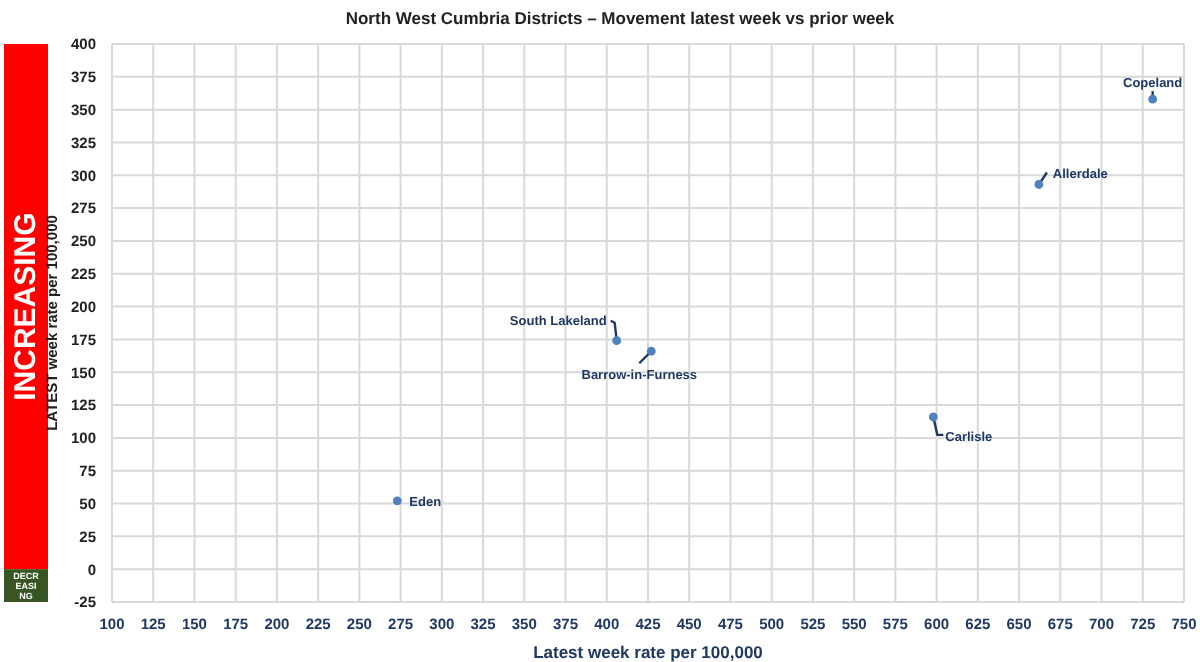 This screenshot has width=1200, height=662. Describe the element at coordinates (620, 18) in the screenshot. I see `chart-title: North West Cumbria Districts – Movement latest week vs prior week` at that location.